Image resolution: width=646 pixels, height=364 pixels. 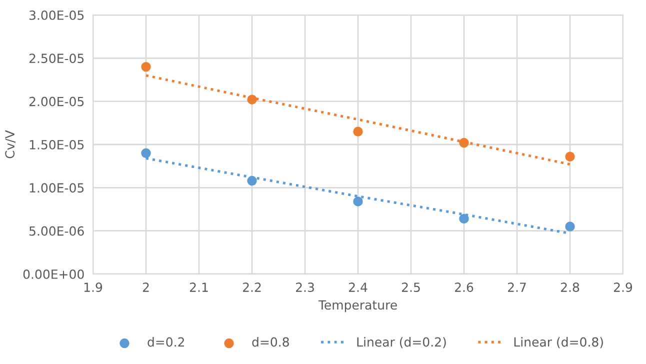 What do you see at coordinates (56, 59) in the screenshot?
I see `y-tick-label: 2.50E-05` at bounding box center [56, 59].